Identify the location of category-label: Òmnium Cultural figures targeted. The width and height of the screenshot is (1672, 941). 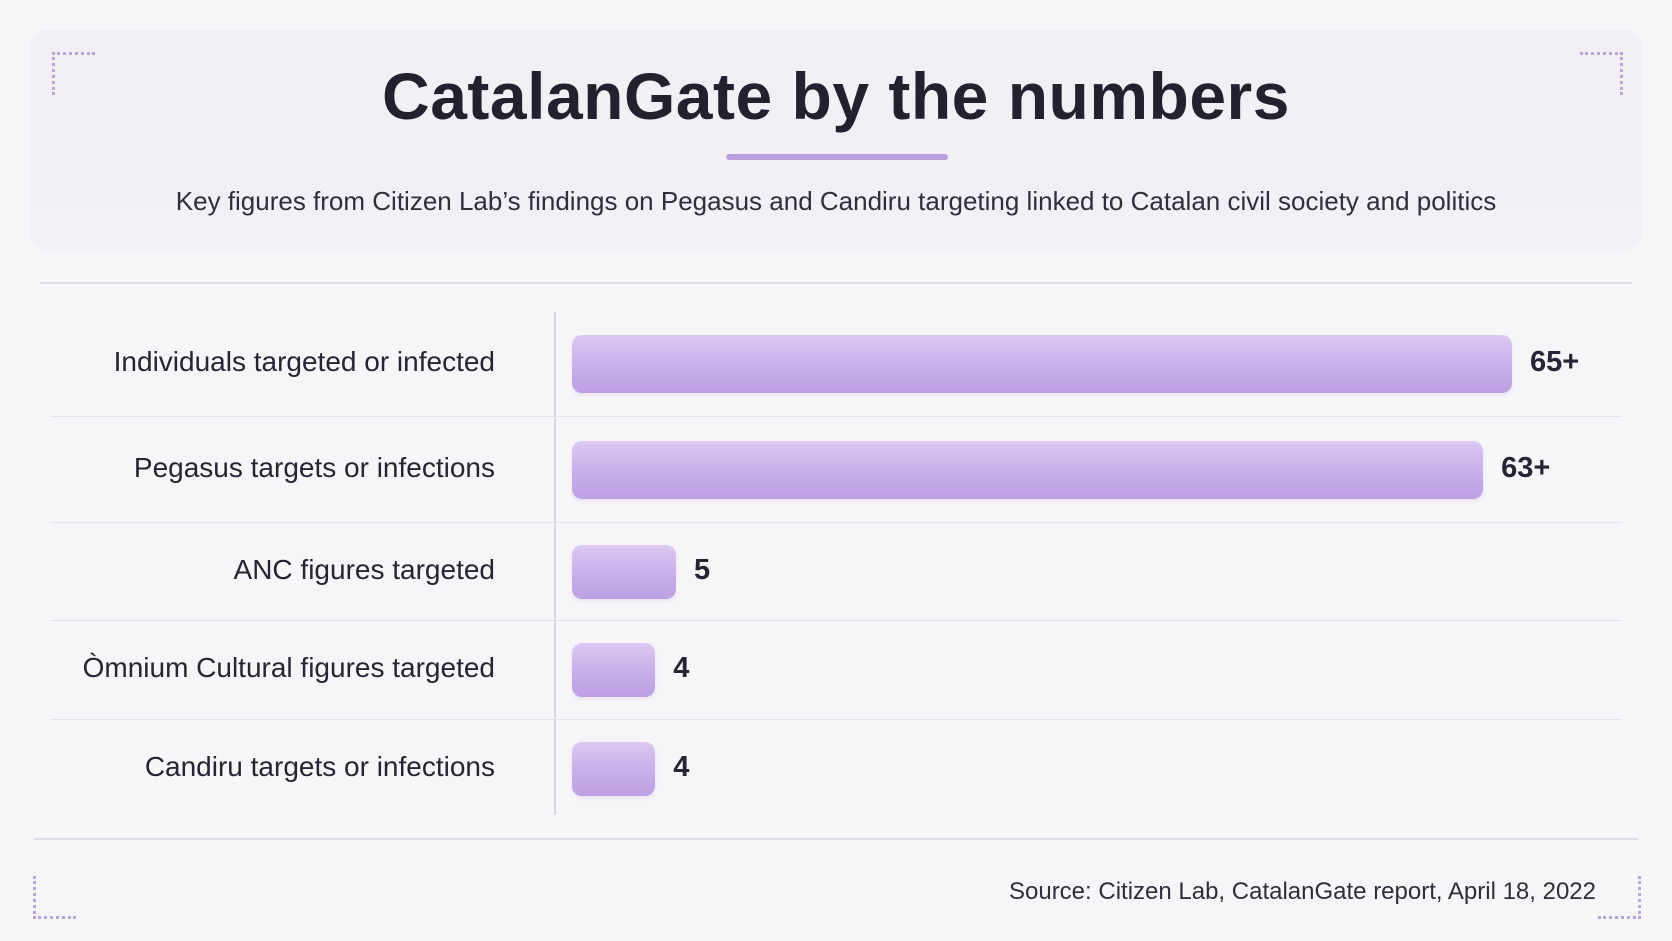
(288, 667).